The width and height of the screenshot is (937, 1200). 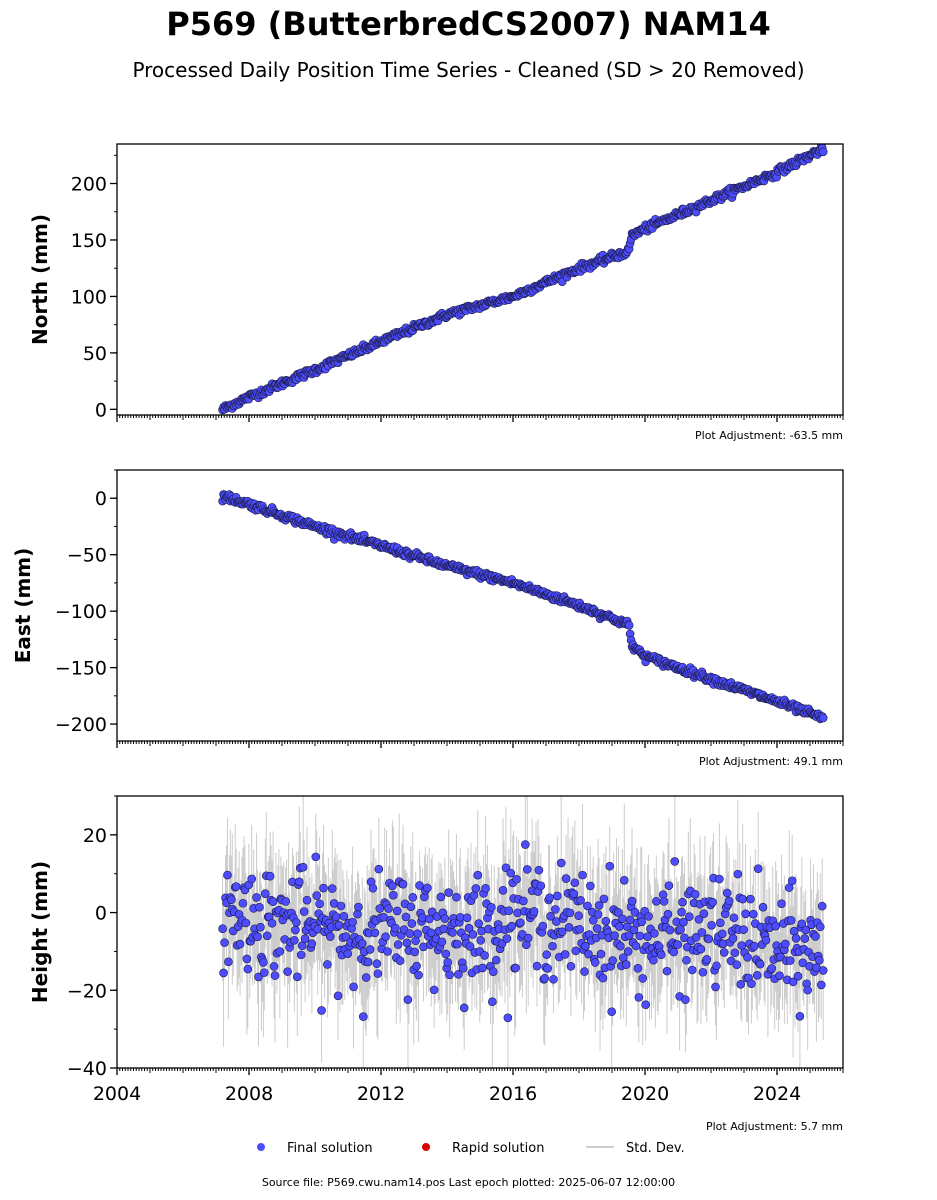 I want to click on y-axis-label: Height (mm), so click(x=40, y=932).